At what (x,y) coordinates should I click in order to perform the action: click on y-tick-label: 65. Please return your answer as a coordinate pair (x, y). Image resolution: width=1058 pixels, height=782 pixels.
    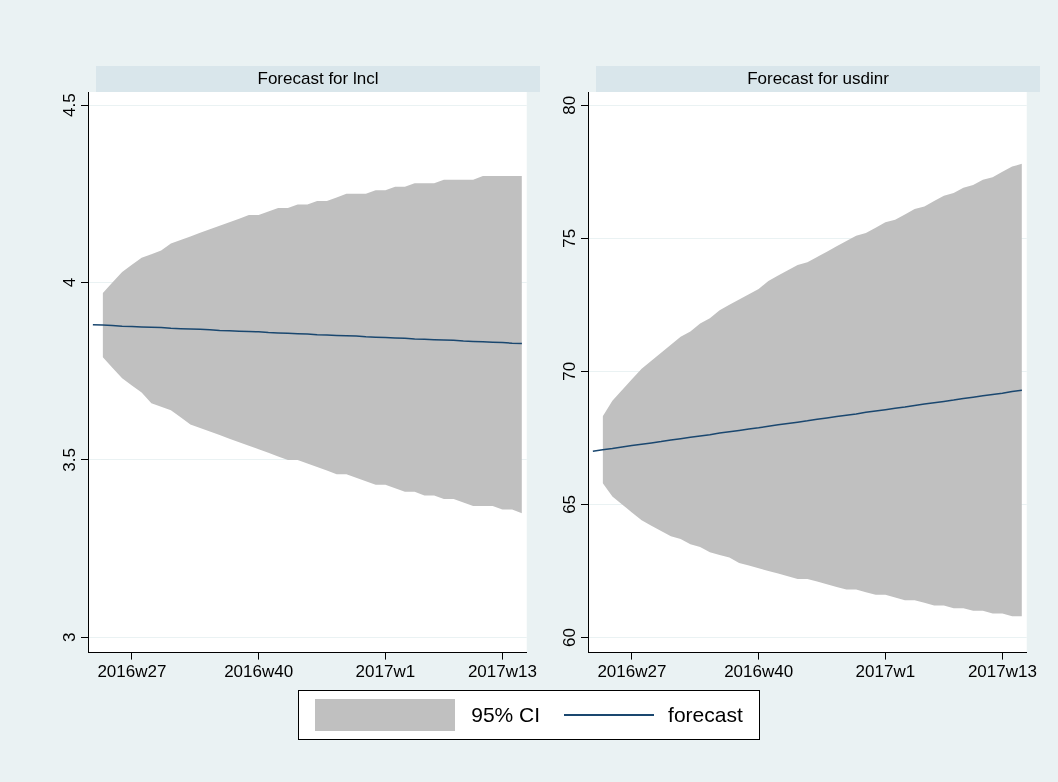
    Looking at the image, I should click on (569, 504).